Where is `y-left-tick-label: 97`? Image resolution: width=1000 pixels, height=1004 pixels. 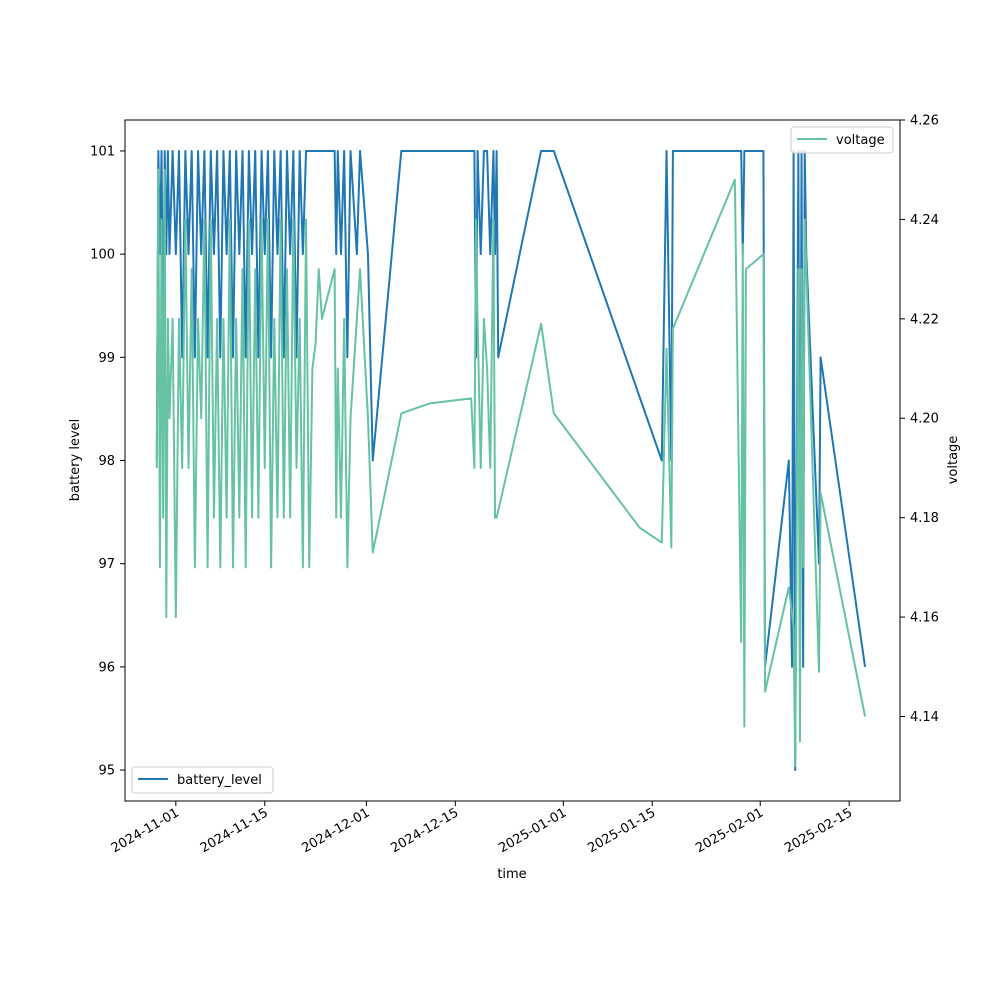
y-left-tick-label: 97 is located at coordinates (106, 564).